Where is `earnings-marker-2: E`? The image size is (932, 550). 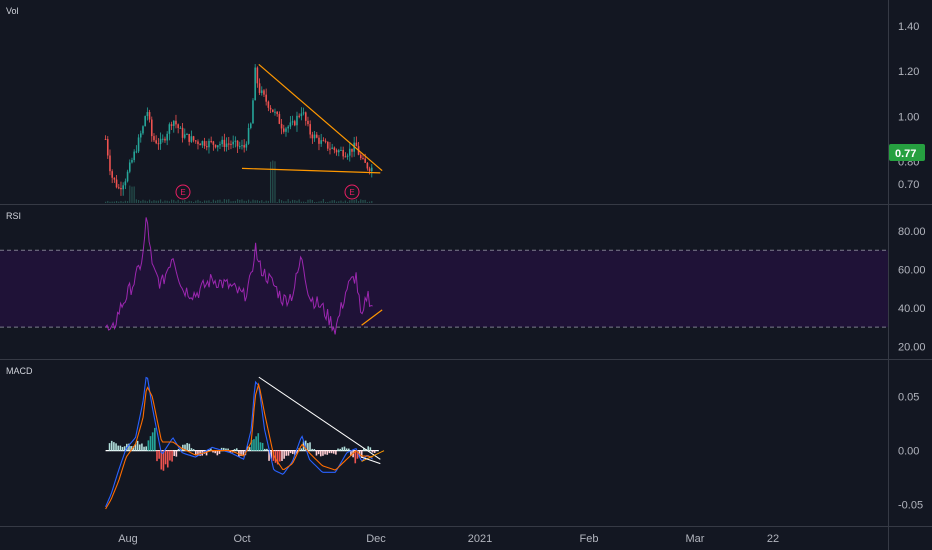
earnings-marker-2: E is located at coordinates (352, 192).